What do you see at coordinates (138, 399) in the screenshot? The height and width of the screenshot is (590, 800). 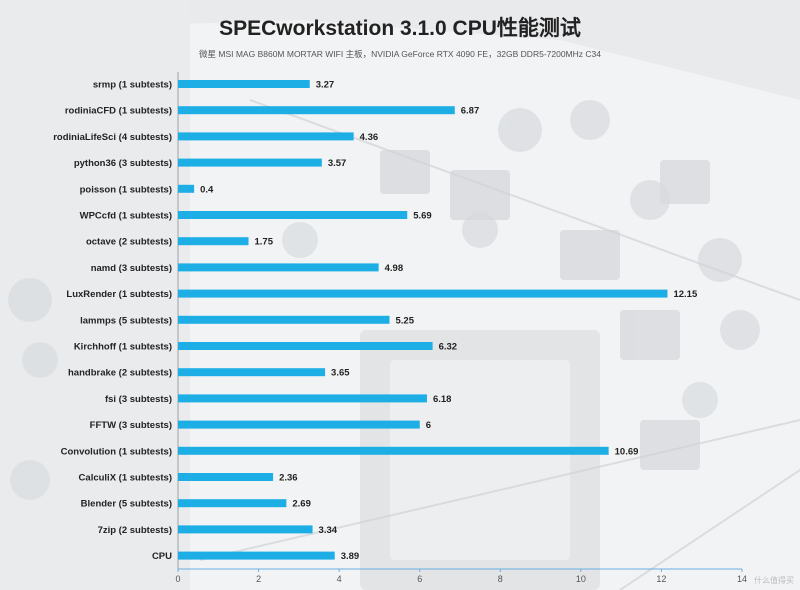 I see `category-label: fsi (3 subtests)` at bounding box center [138, 399].